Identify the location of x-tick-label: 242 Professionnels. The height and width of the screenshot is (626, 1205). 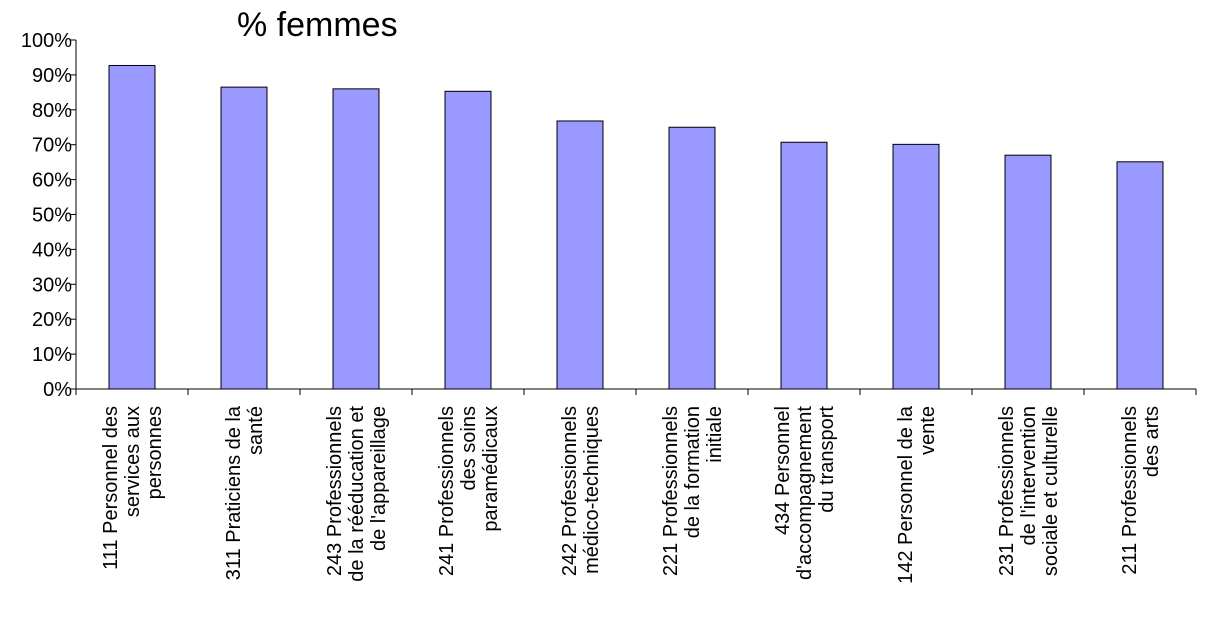
(570, 491).